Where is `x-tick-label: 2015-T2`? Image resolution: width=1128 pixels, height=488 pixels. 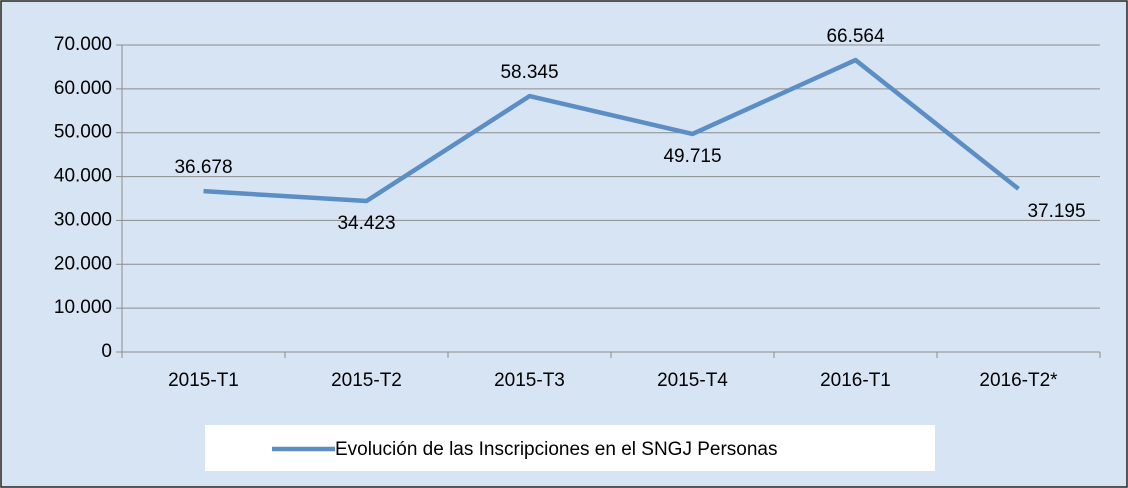 x-tick-label: 2015-T2 is located at coordinates (366, 380).